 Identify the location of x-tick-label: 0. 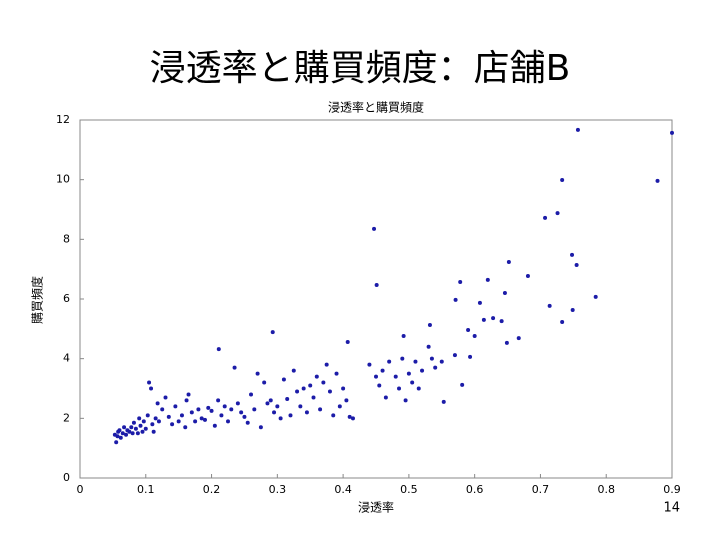
(80, 489).